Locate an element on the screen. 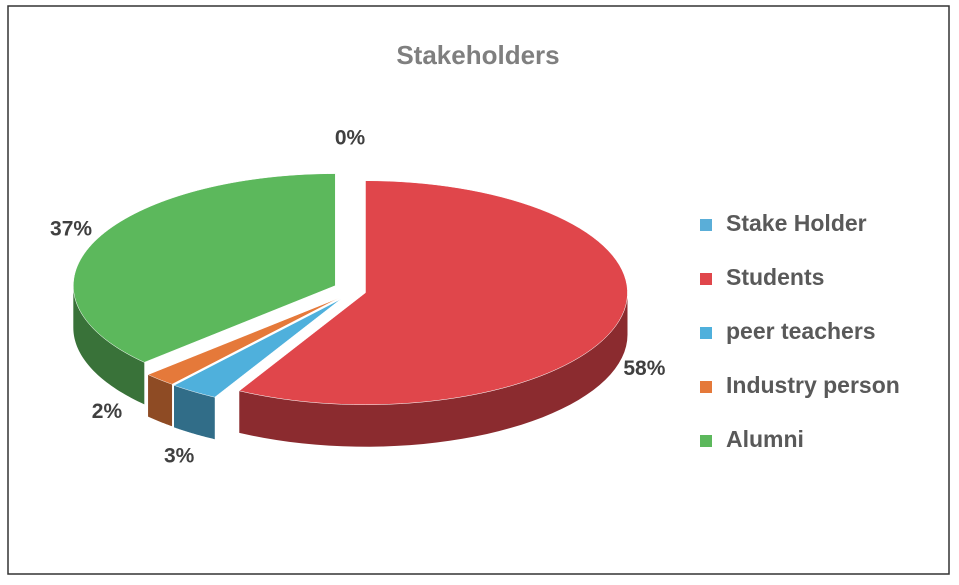  legend-label: Alumni is located at coordinates (765, 439).